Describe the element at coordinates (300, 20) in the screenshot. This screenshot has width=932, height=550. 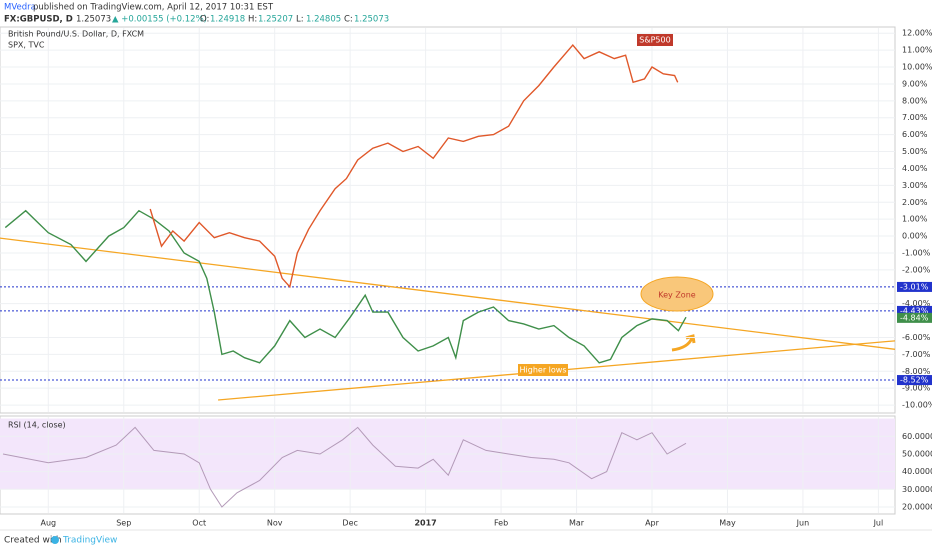
I see `ohlc-item: L:` at that location.